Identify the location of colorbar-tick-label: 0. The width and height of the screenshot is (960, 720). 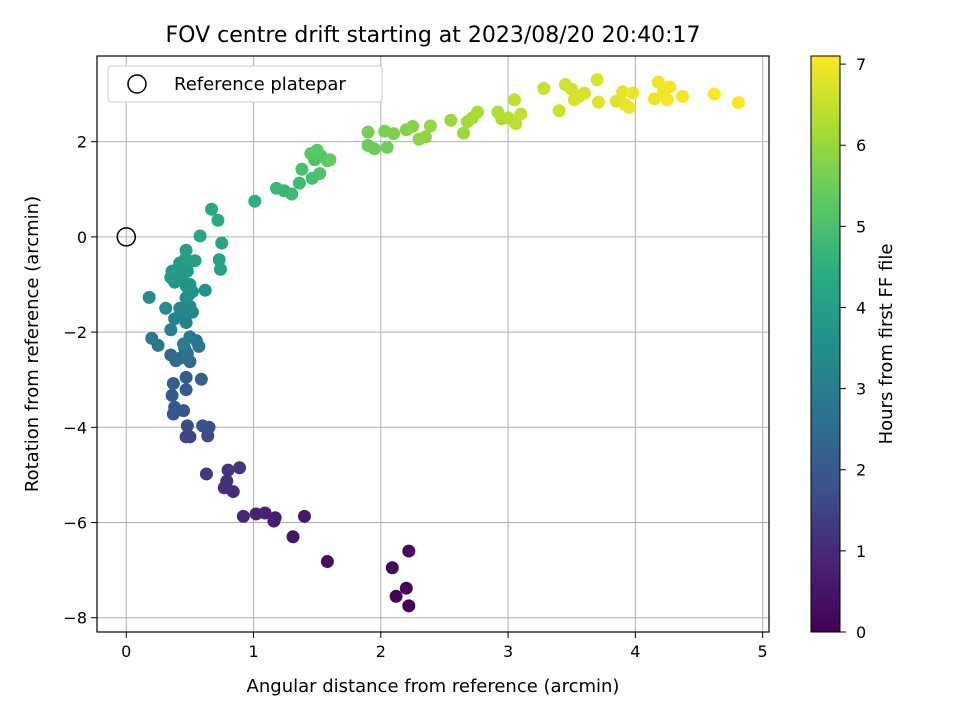
(861, 632).